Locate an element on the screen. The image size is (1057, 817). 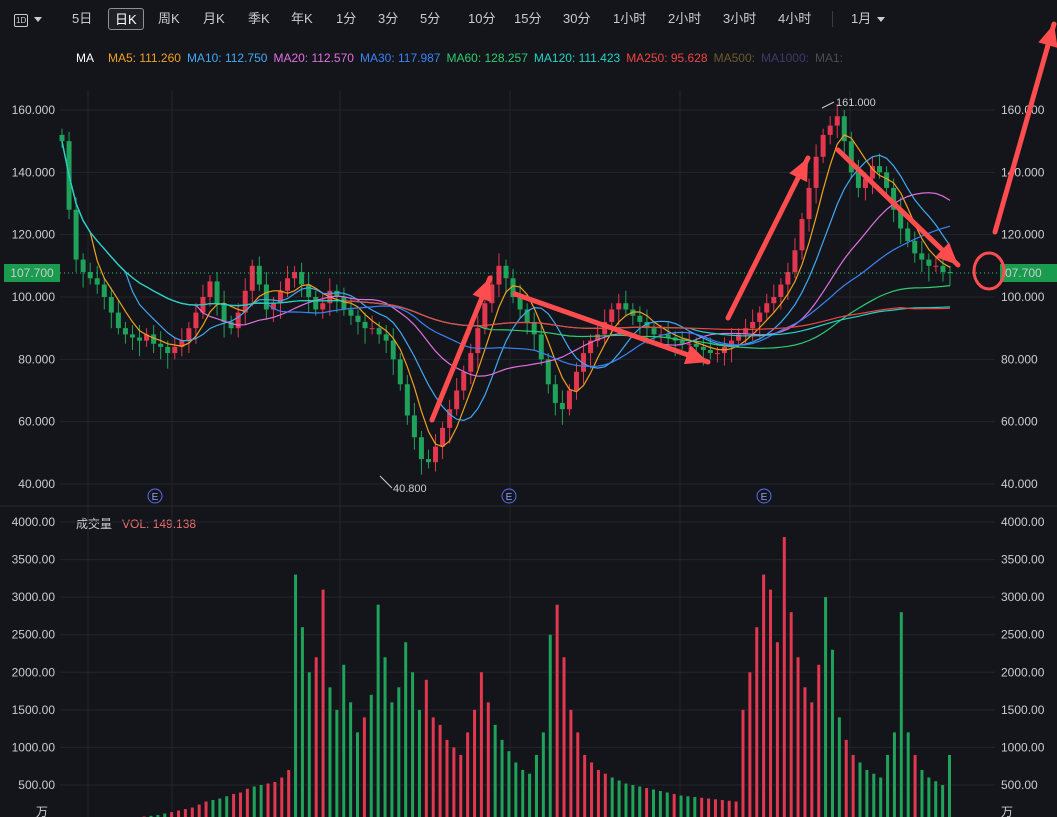
volume-legend: 成交量 VOL: 149.138 is located at coordinates (136, 523).